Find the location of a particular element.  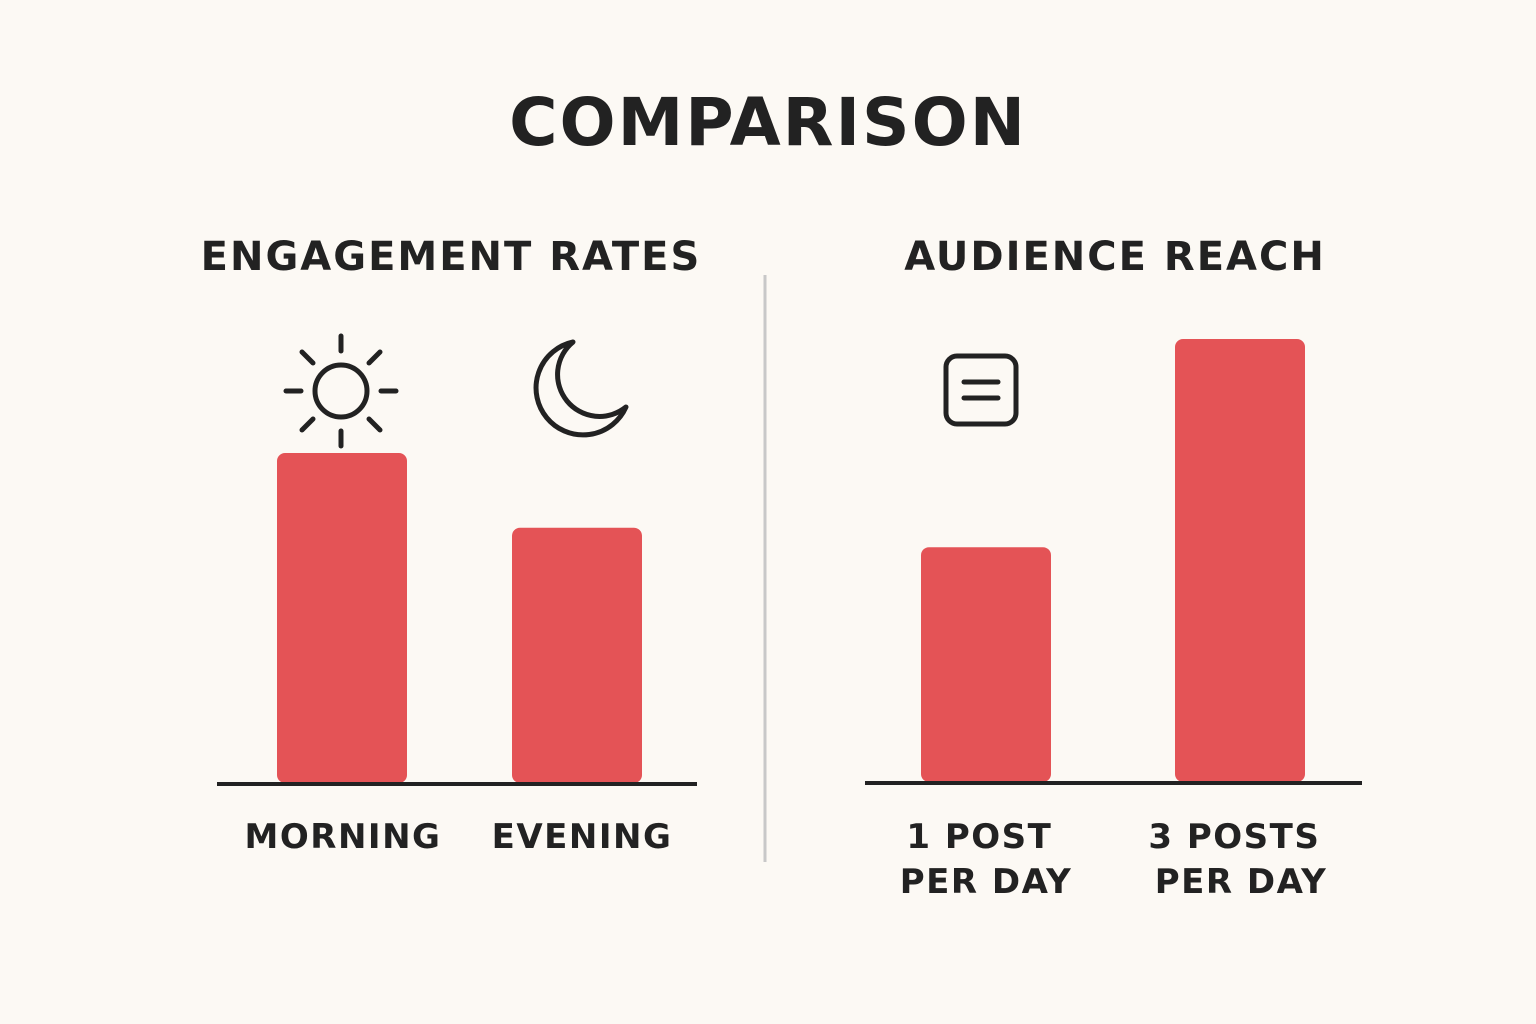

post-icon is located at coordinates (981, 390).